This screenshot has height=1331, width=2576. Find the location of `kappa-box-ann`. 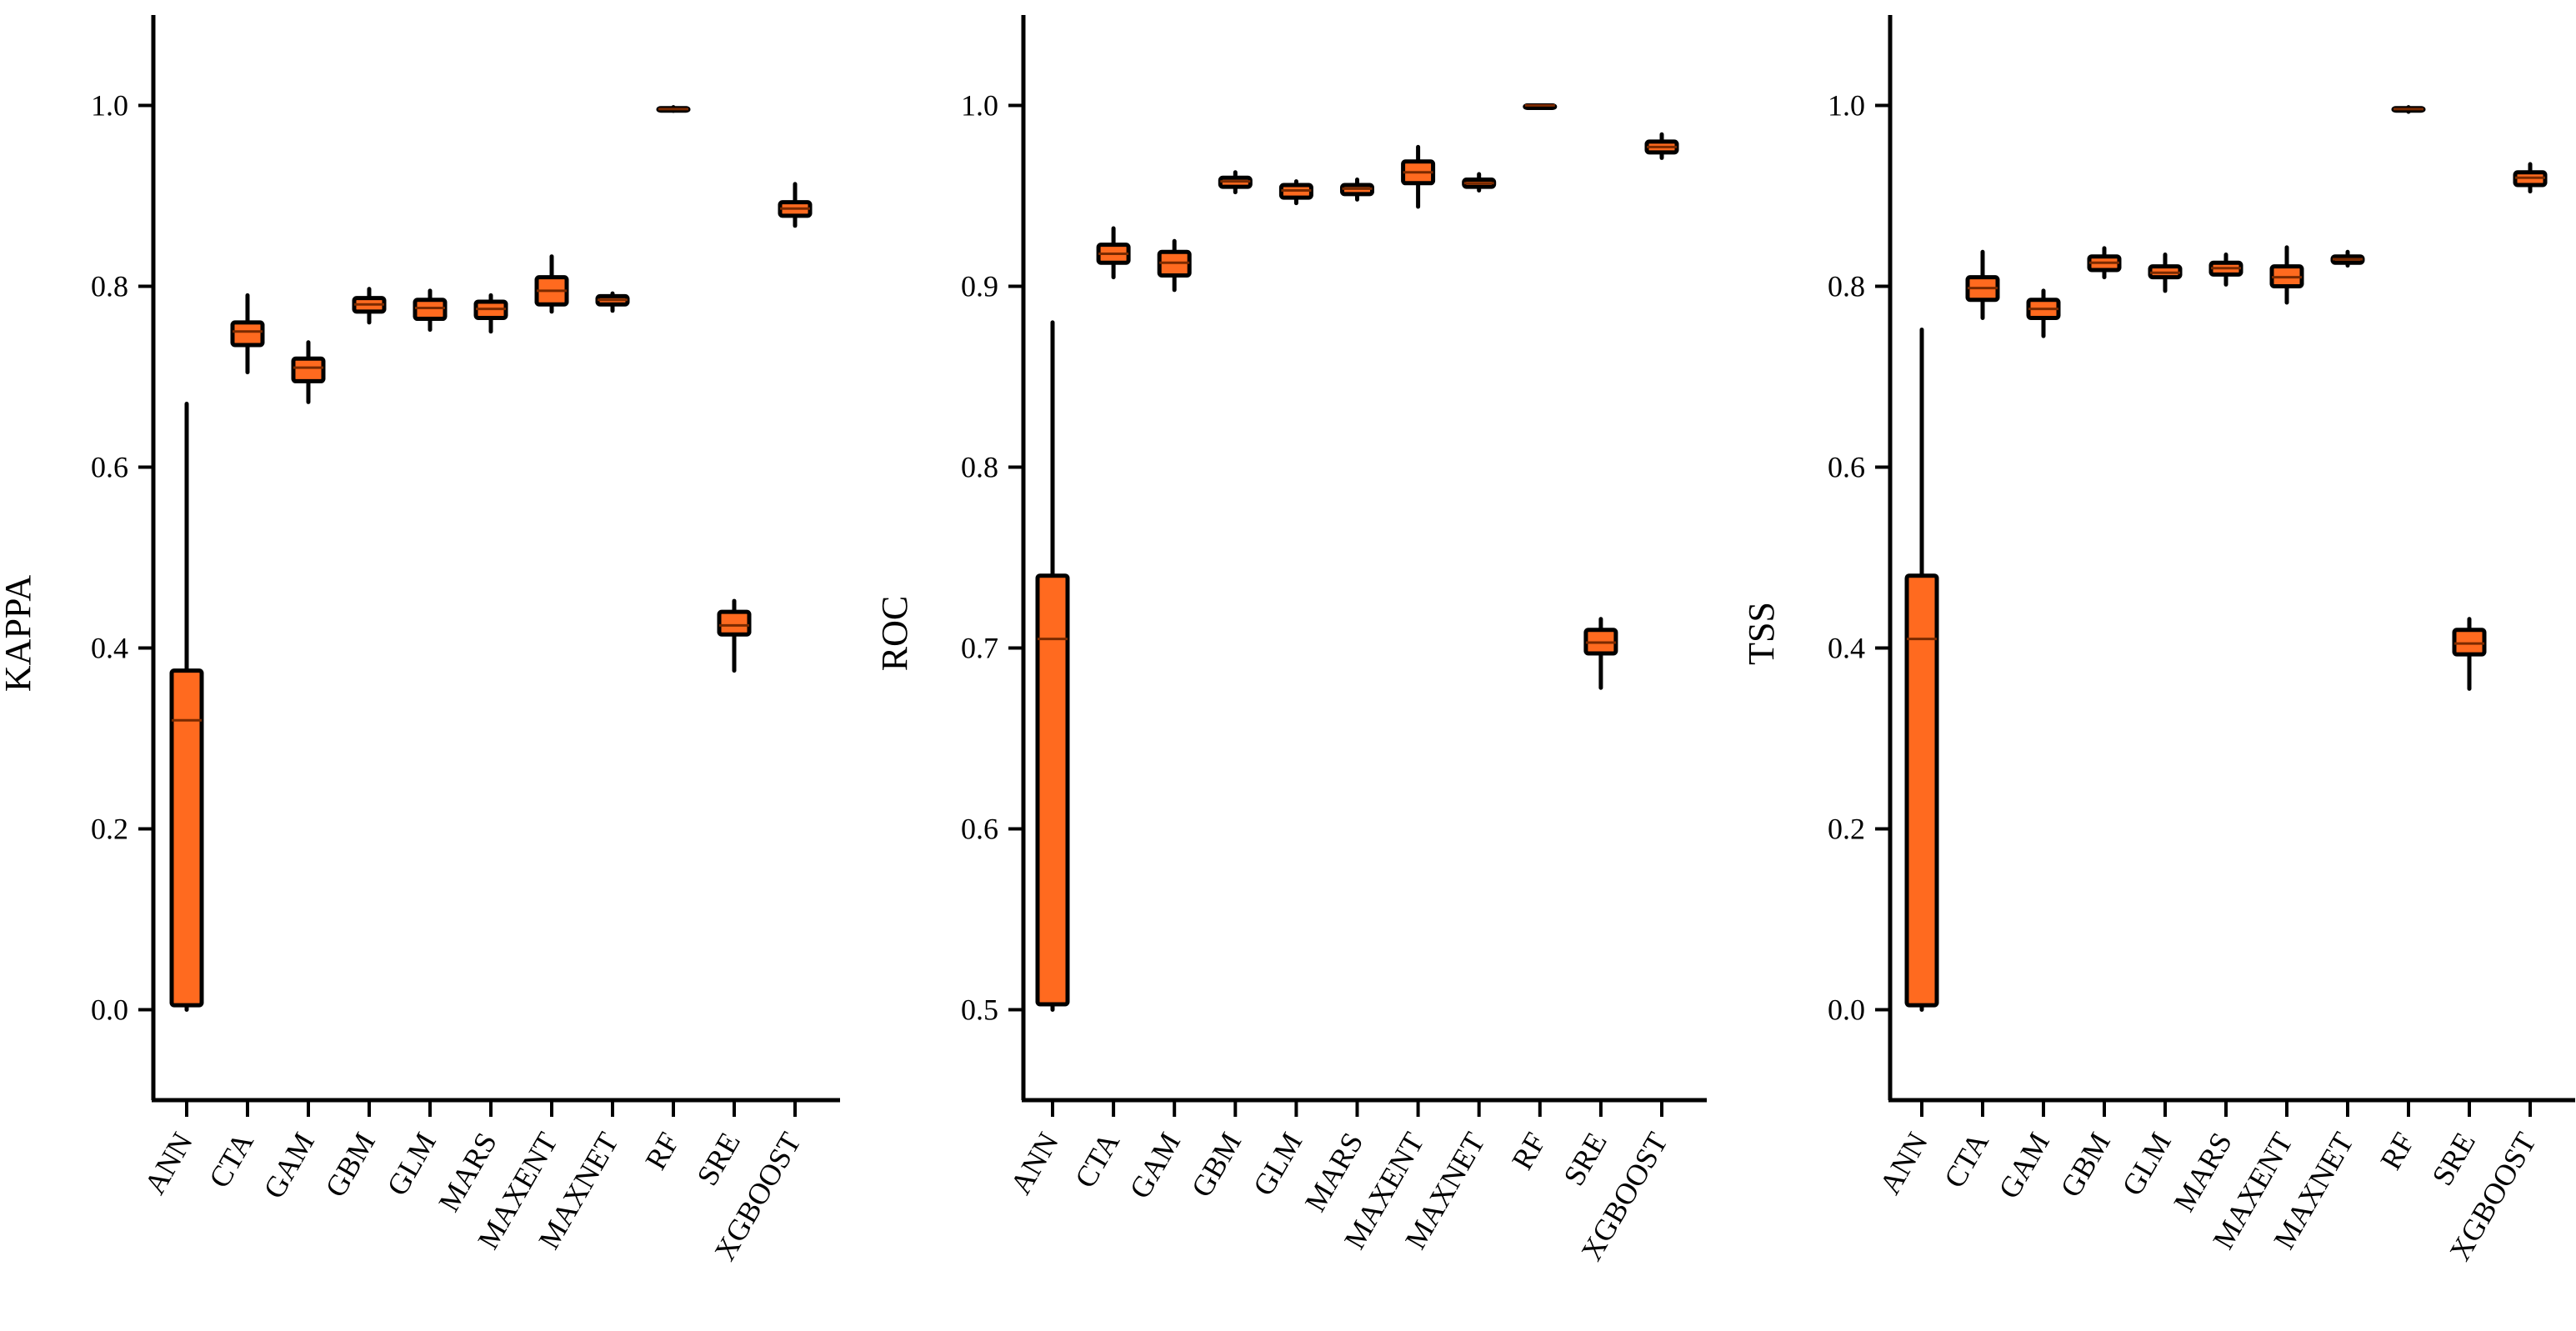

kappa-box-ann is located at coordinates (187, 707).